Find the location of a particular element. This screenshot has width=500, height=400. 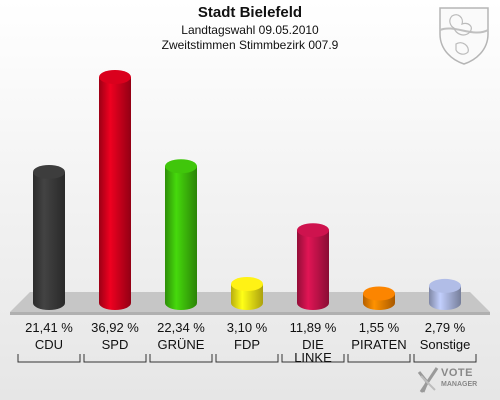

value-label: 3,10 % is located at coordinates (247, 327).